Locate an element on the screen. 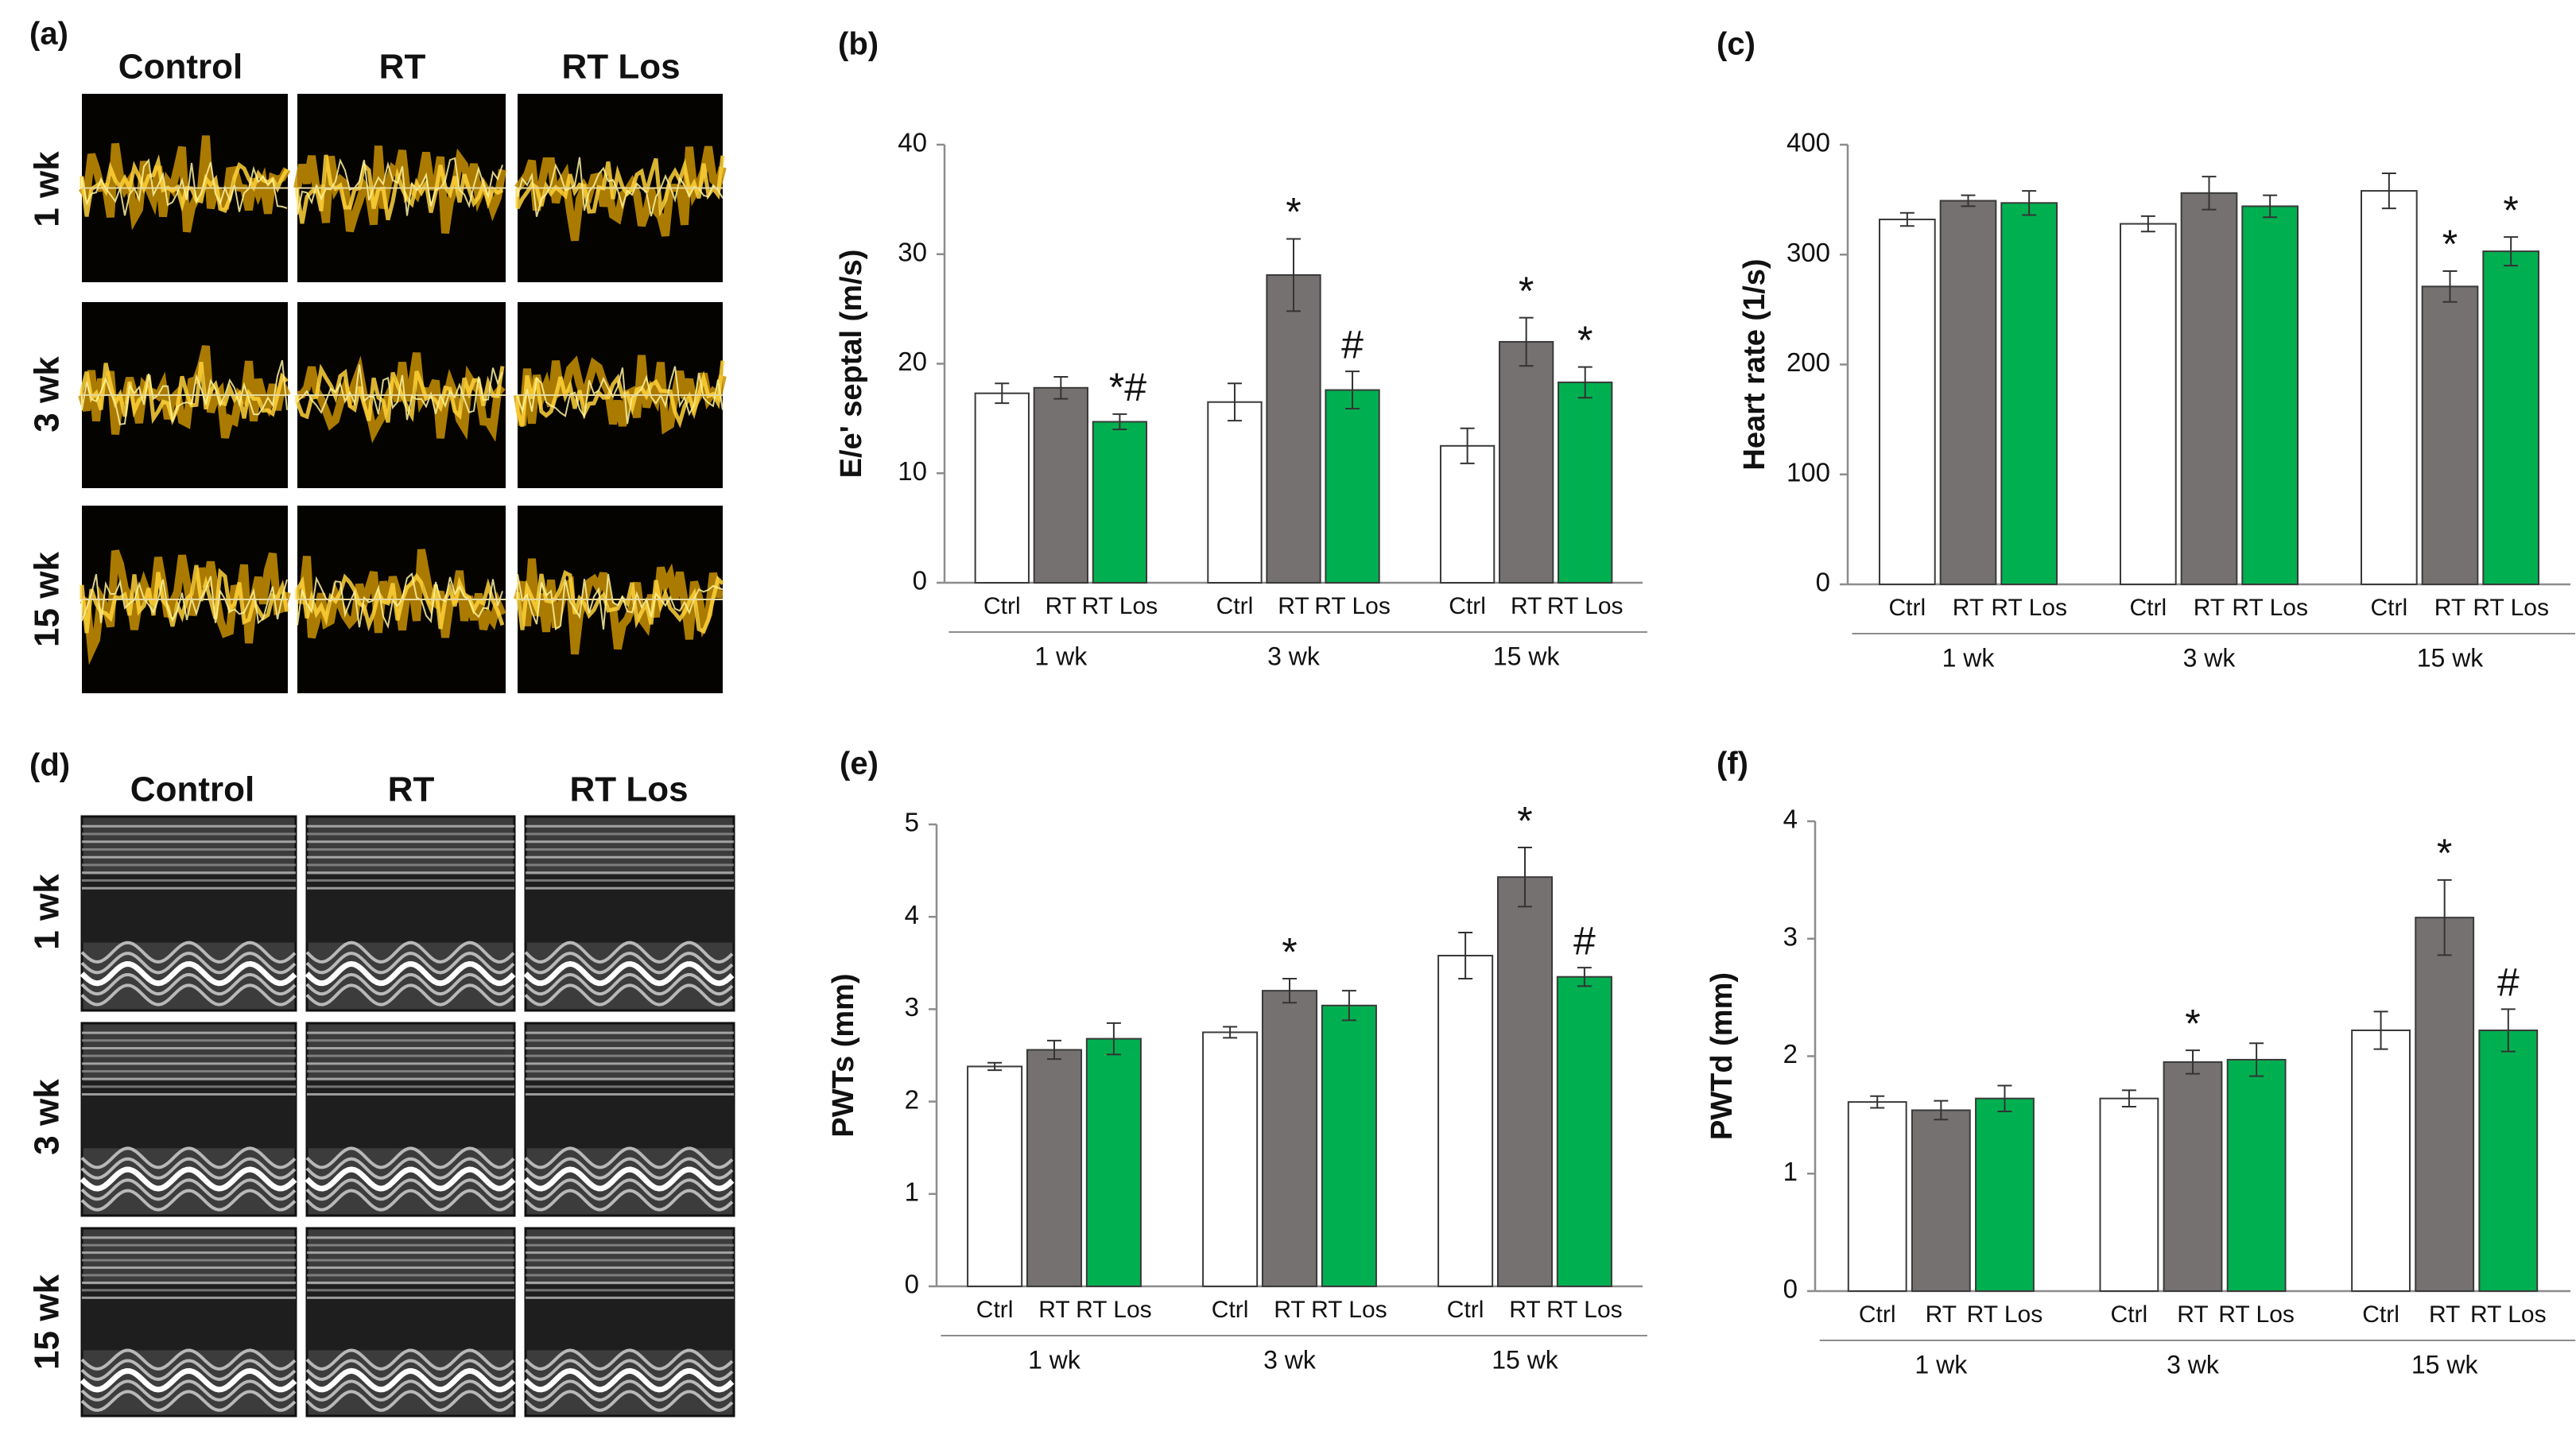 This screenshot has height=1435, width=2576. group-label: 15 wk is located at coordinates (1526, 1359).